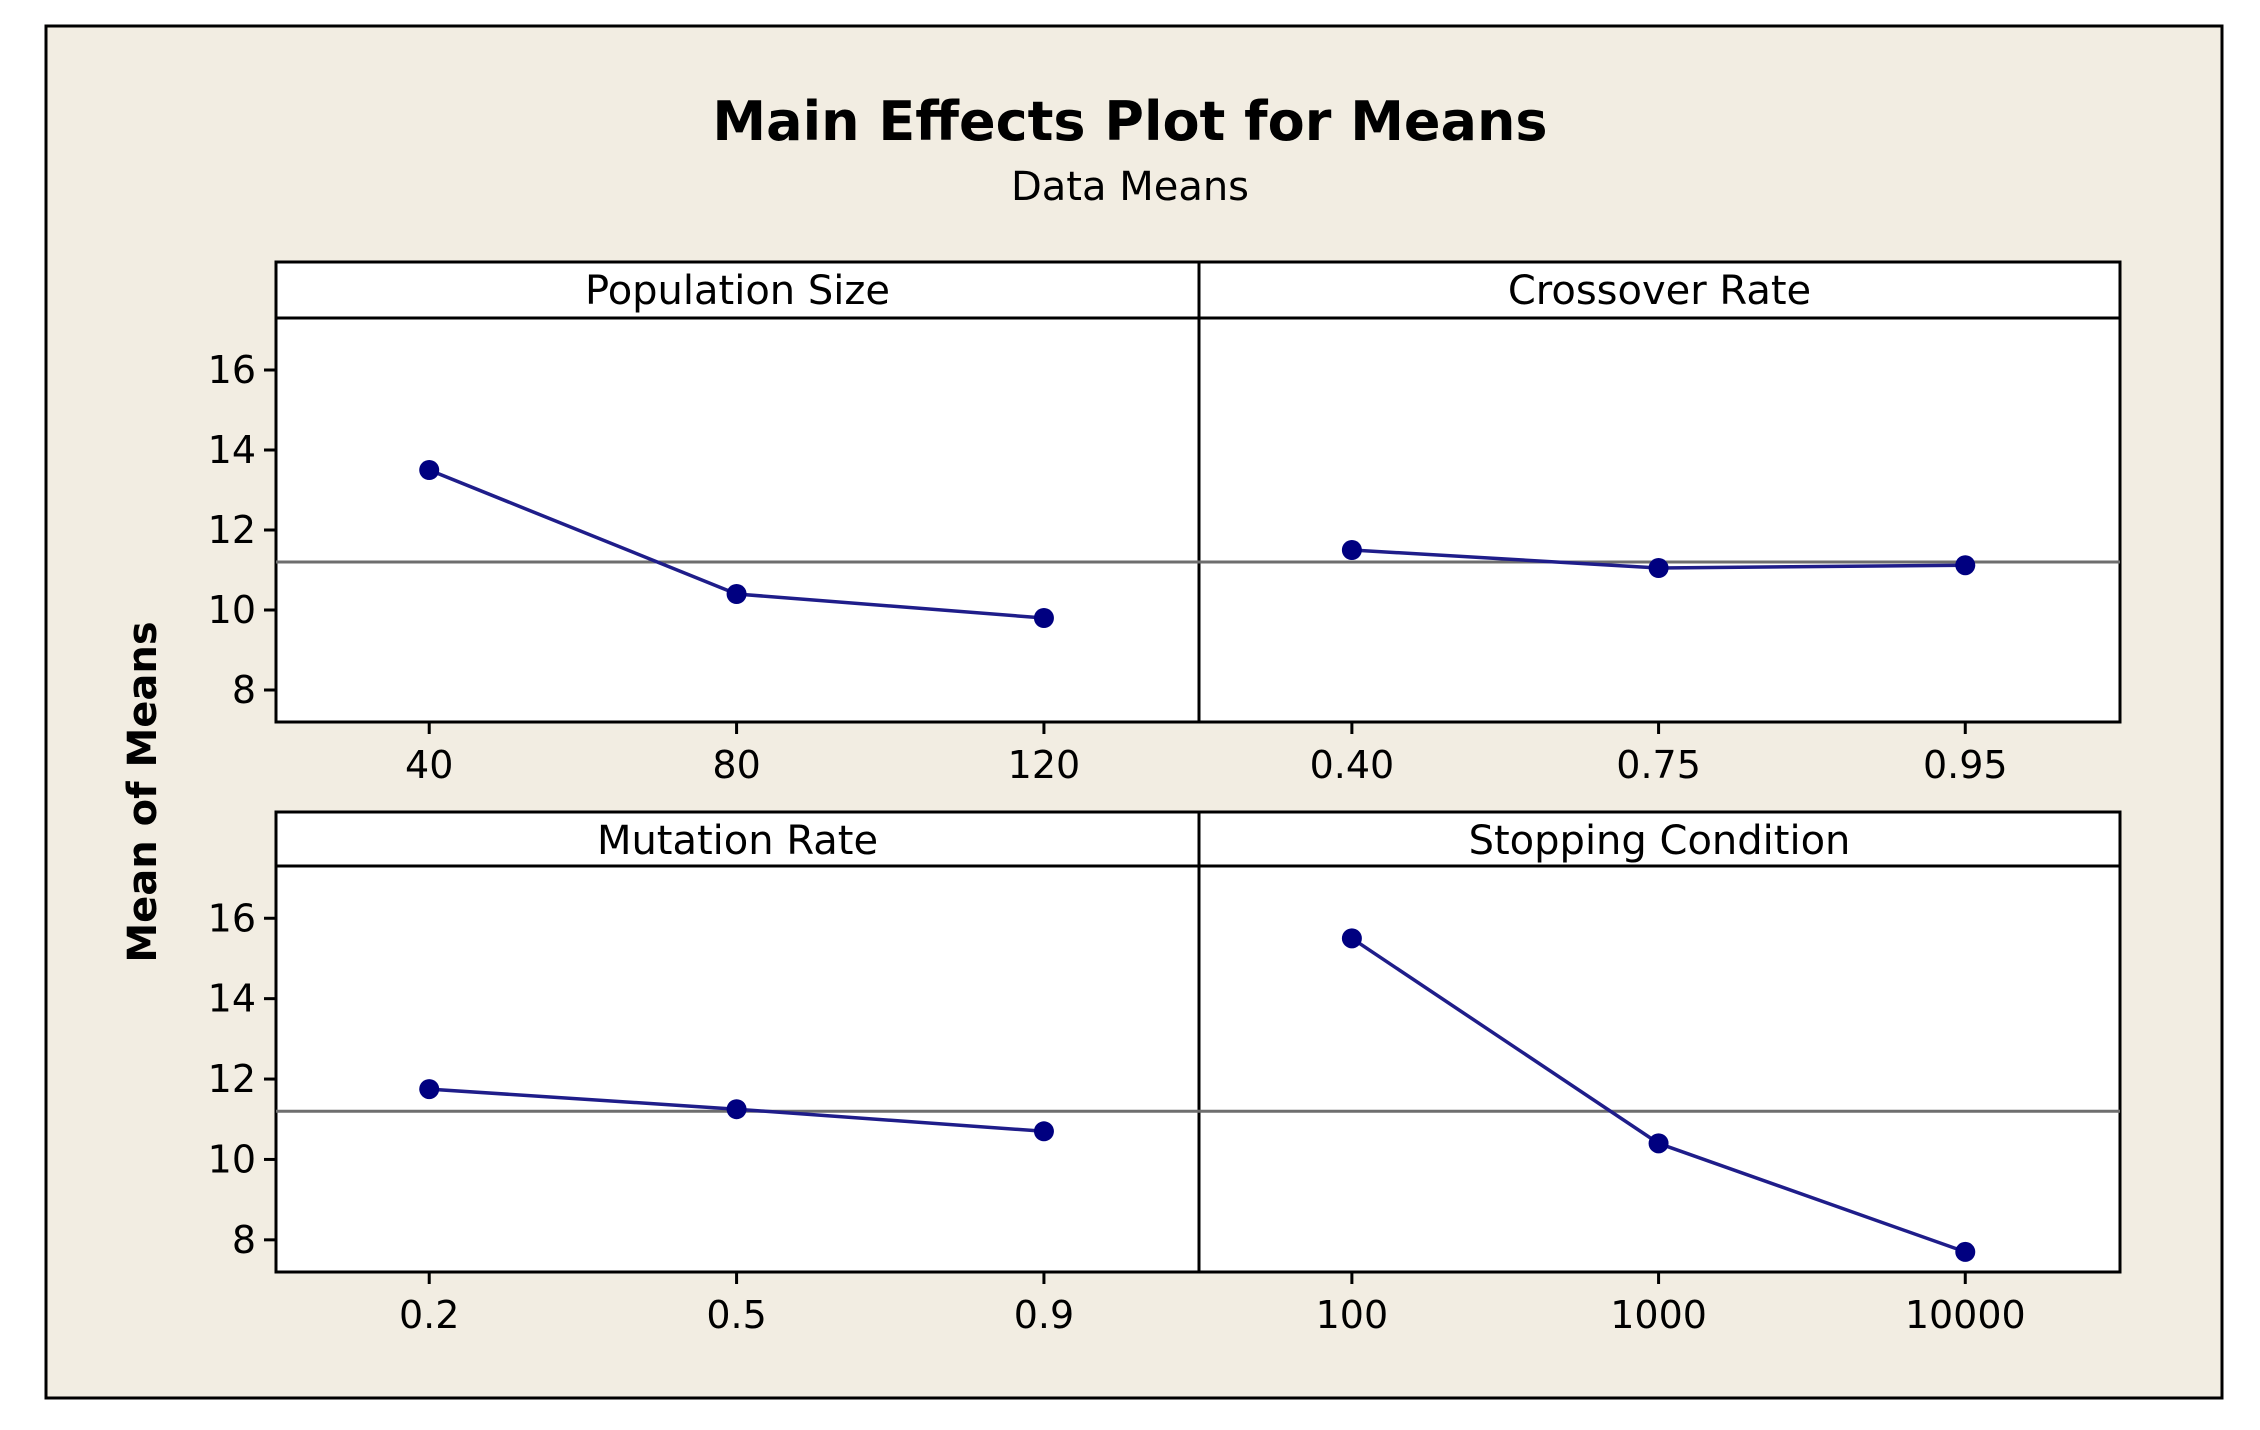 The width and height of the screenshot is (2260, 1430). I want to click on chart-subtitle: Data Means, so click(1130, 187).